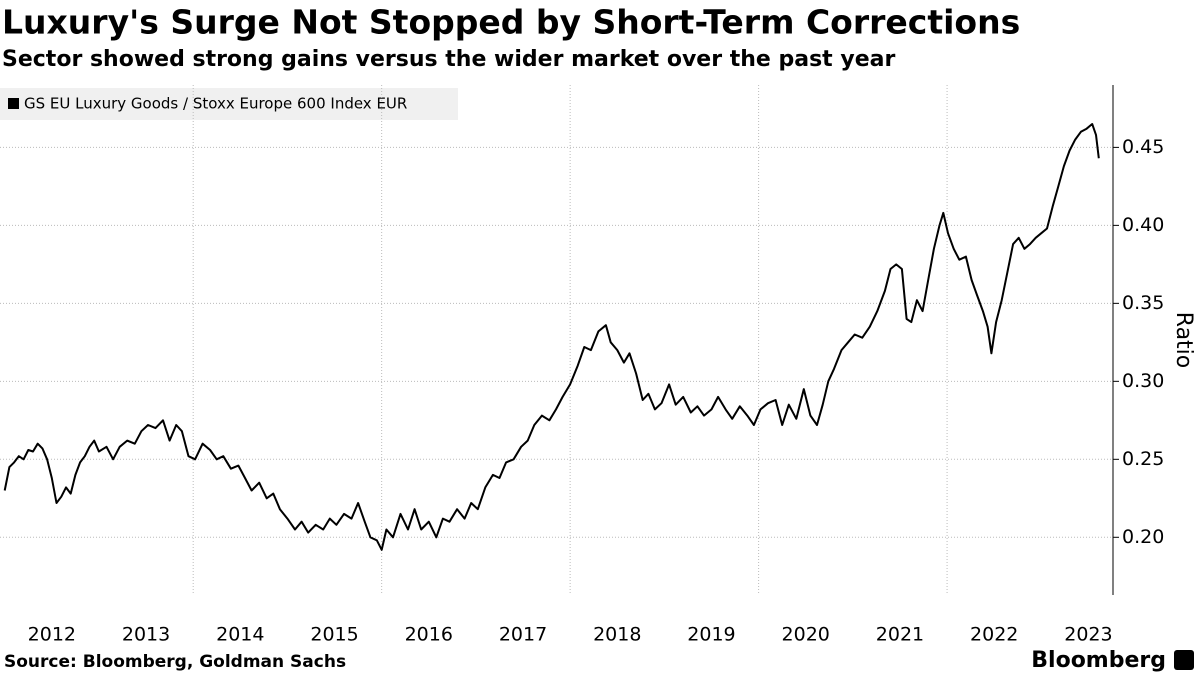 The height and width of the screenshot is (675, 1200). I want to click on logo: Bloomberg, so click(1098, 660).